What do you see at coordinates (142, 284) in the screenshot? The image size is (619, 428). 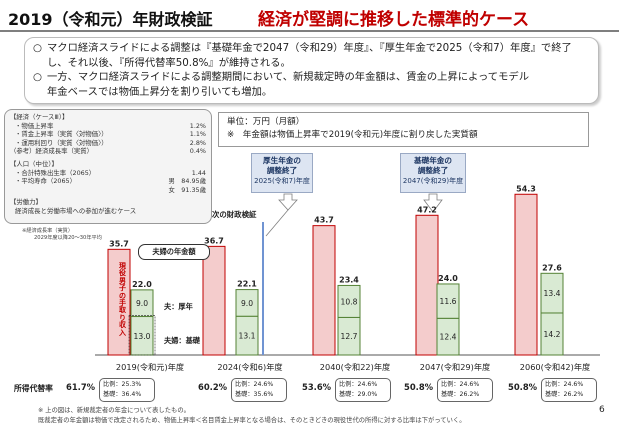 I see `couple-total-label: 22.0` at bounding box center [142, 284].